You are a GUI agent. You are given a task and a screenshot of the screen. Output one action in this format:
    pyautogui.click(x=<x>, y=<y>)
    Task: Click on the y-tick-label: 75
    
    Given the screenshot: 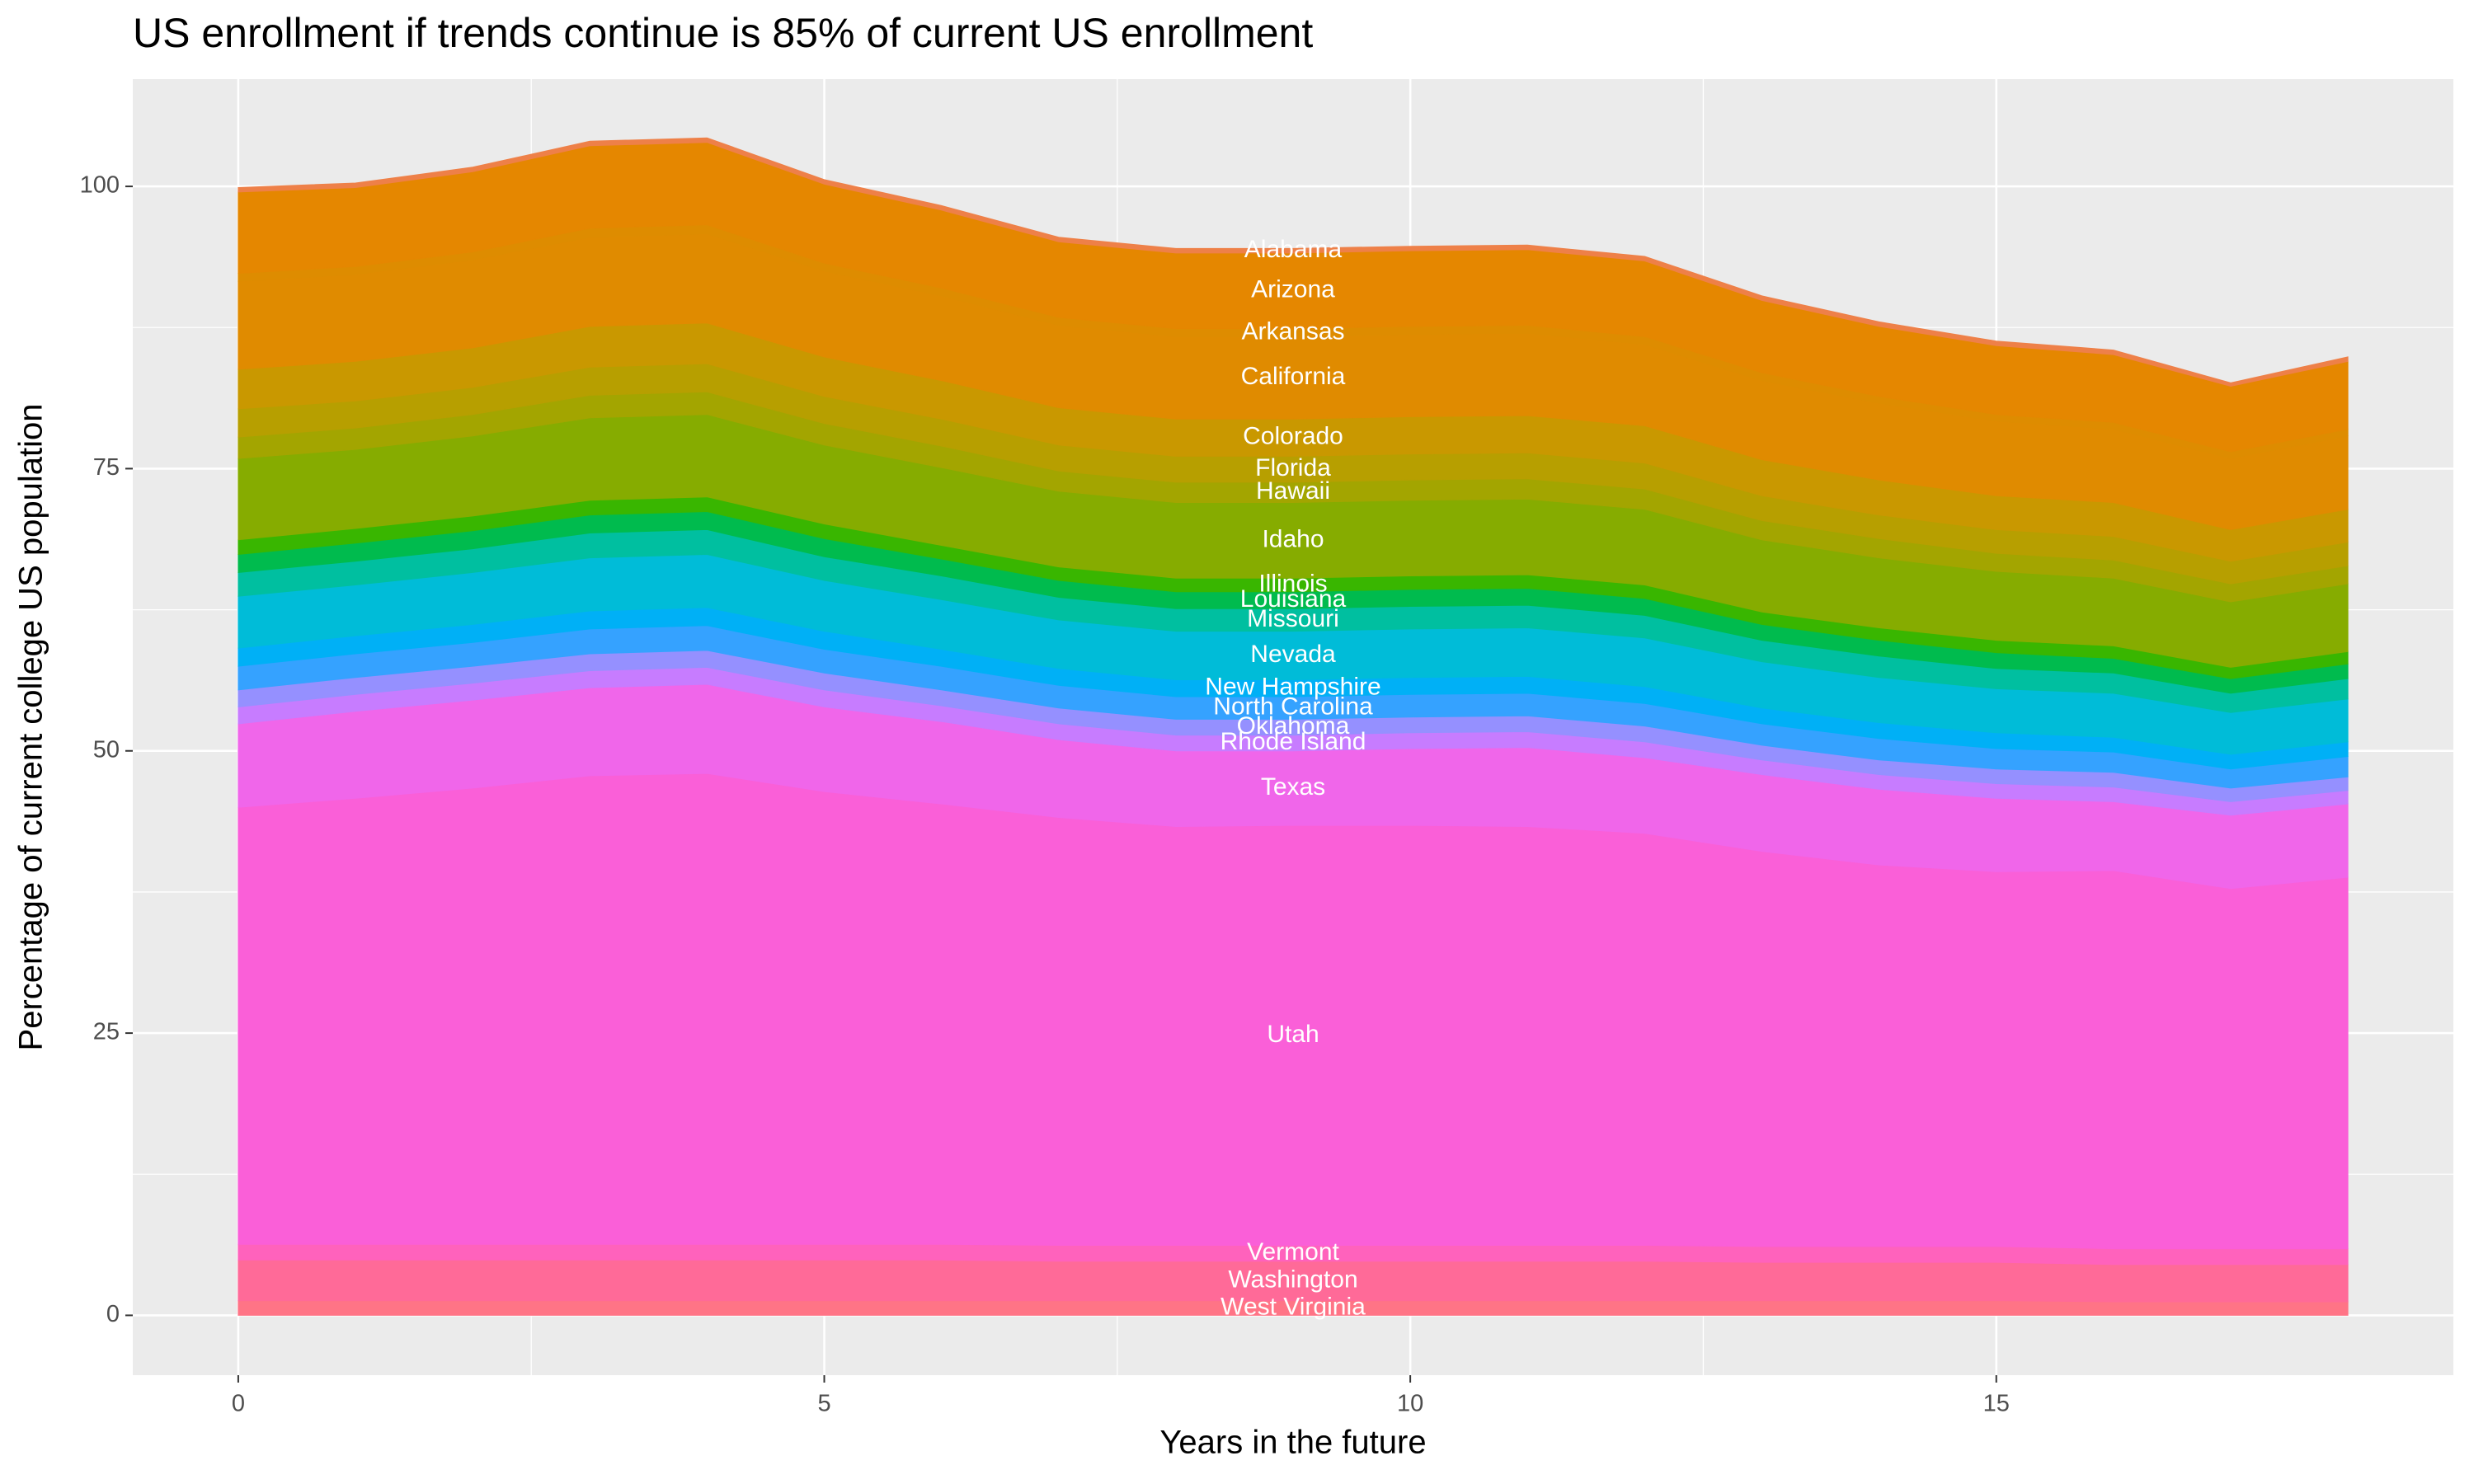 What is the action you would take?
    pyautogui.click(x=106, y=468)
    